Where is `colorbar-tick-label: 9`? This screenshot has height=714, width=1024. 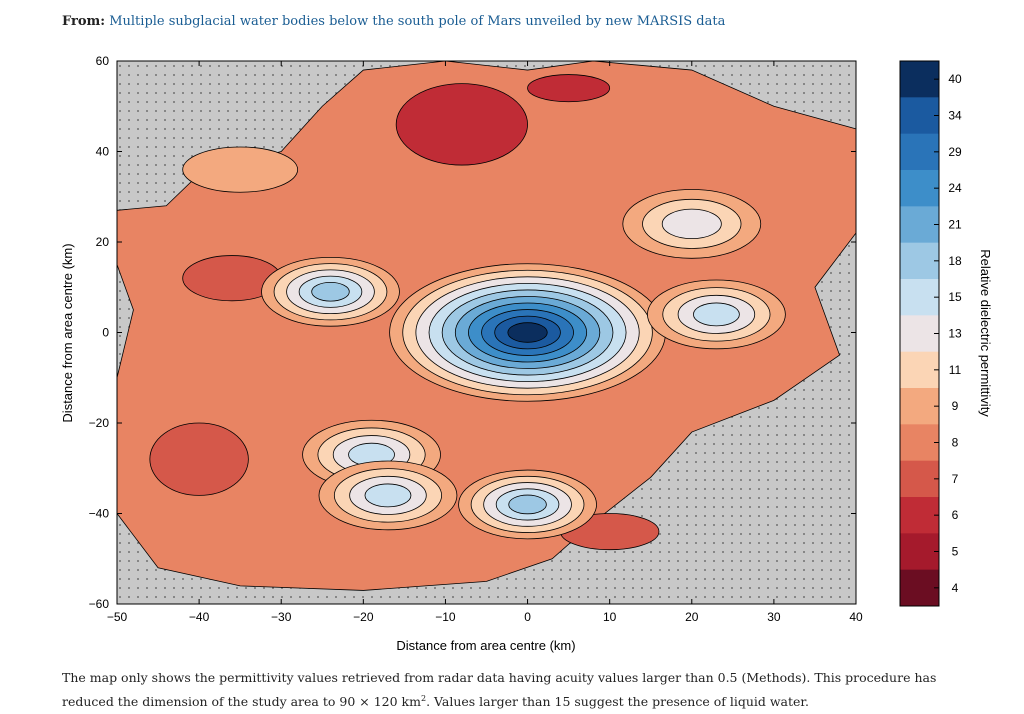
colorbar-tick-label: 9 is located at coordinates (955, 406).